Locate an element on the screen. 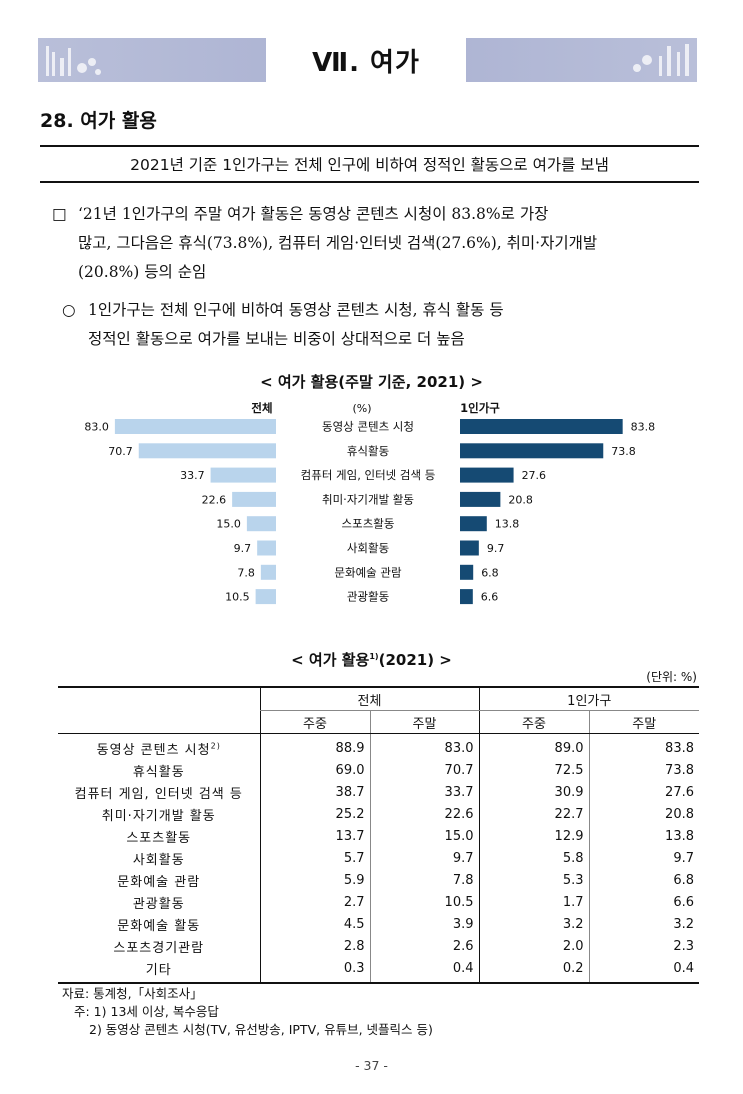 The width and height of the screenshot is (743, 1094). chart-title: < 여가 활용(주말 기준, 2021) > is located at coordinates (371, 382).